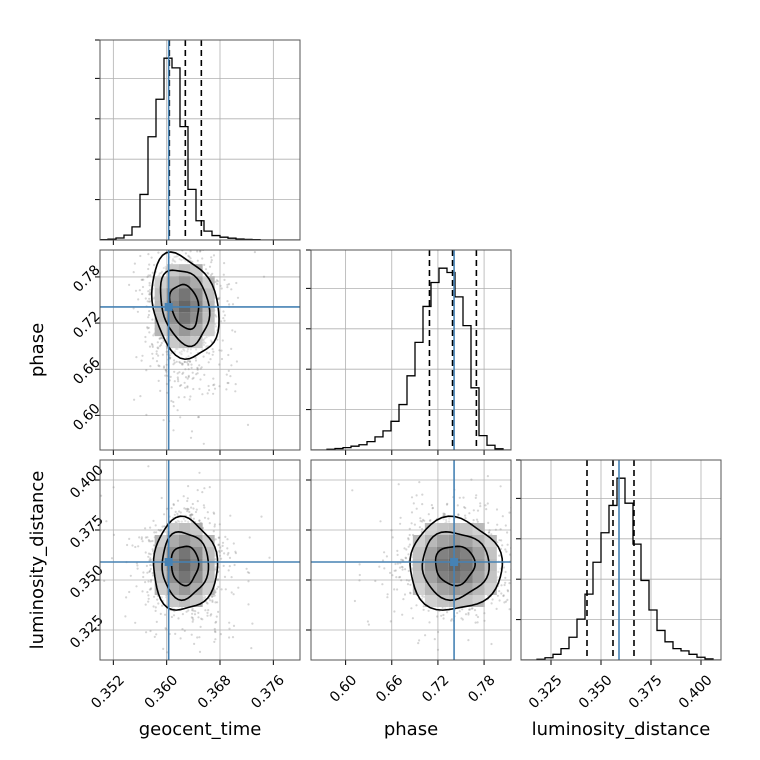  Describe the element at coordinates (409, 352) in the screenshot. I see `panel-hist-phase` at that location.